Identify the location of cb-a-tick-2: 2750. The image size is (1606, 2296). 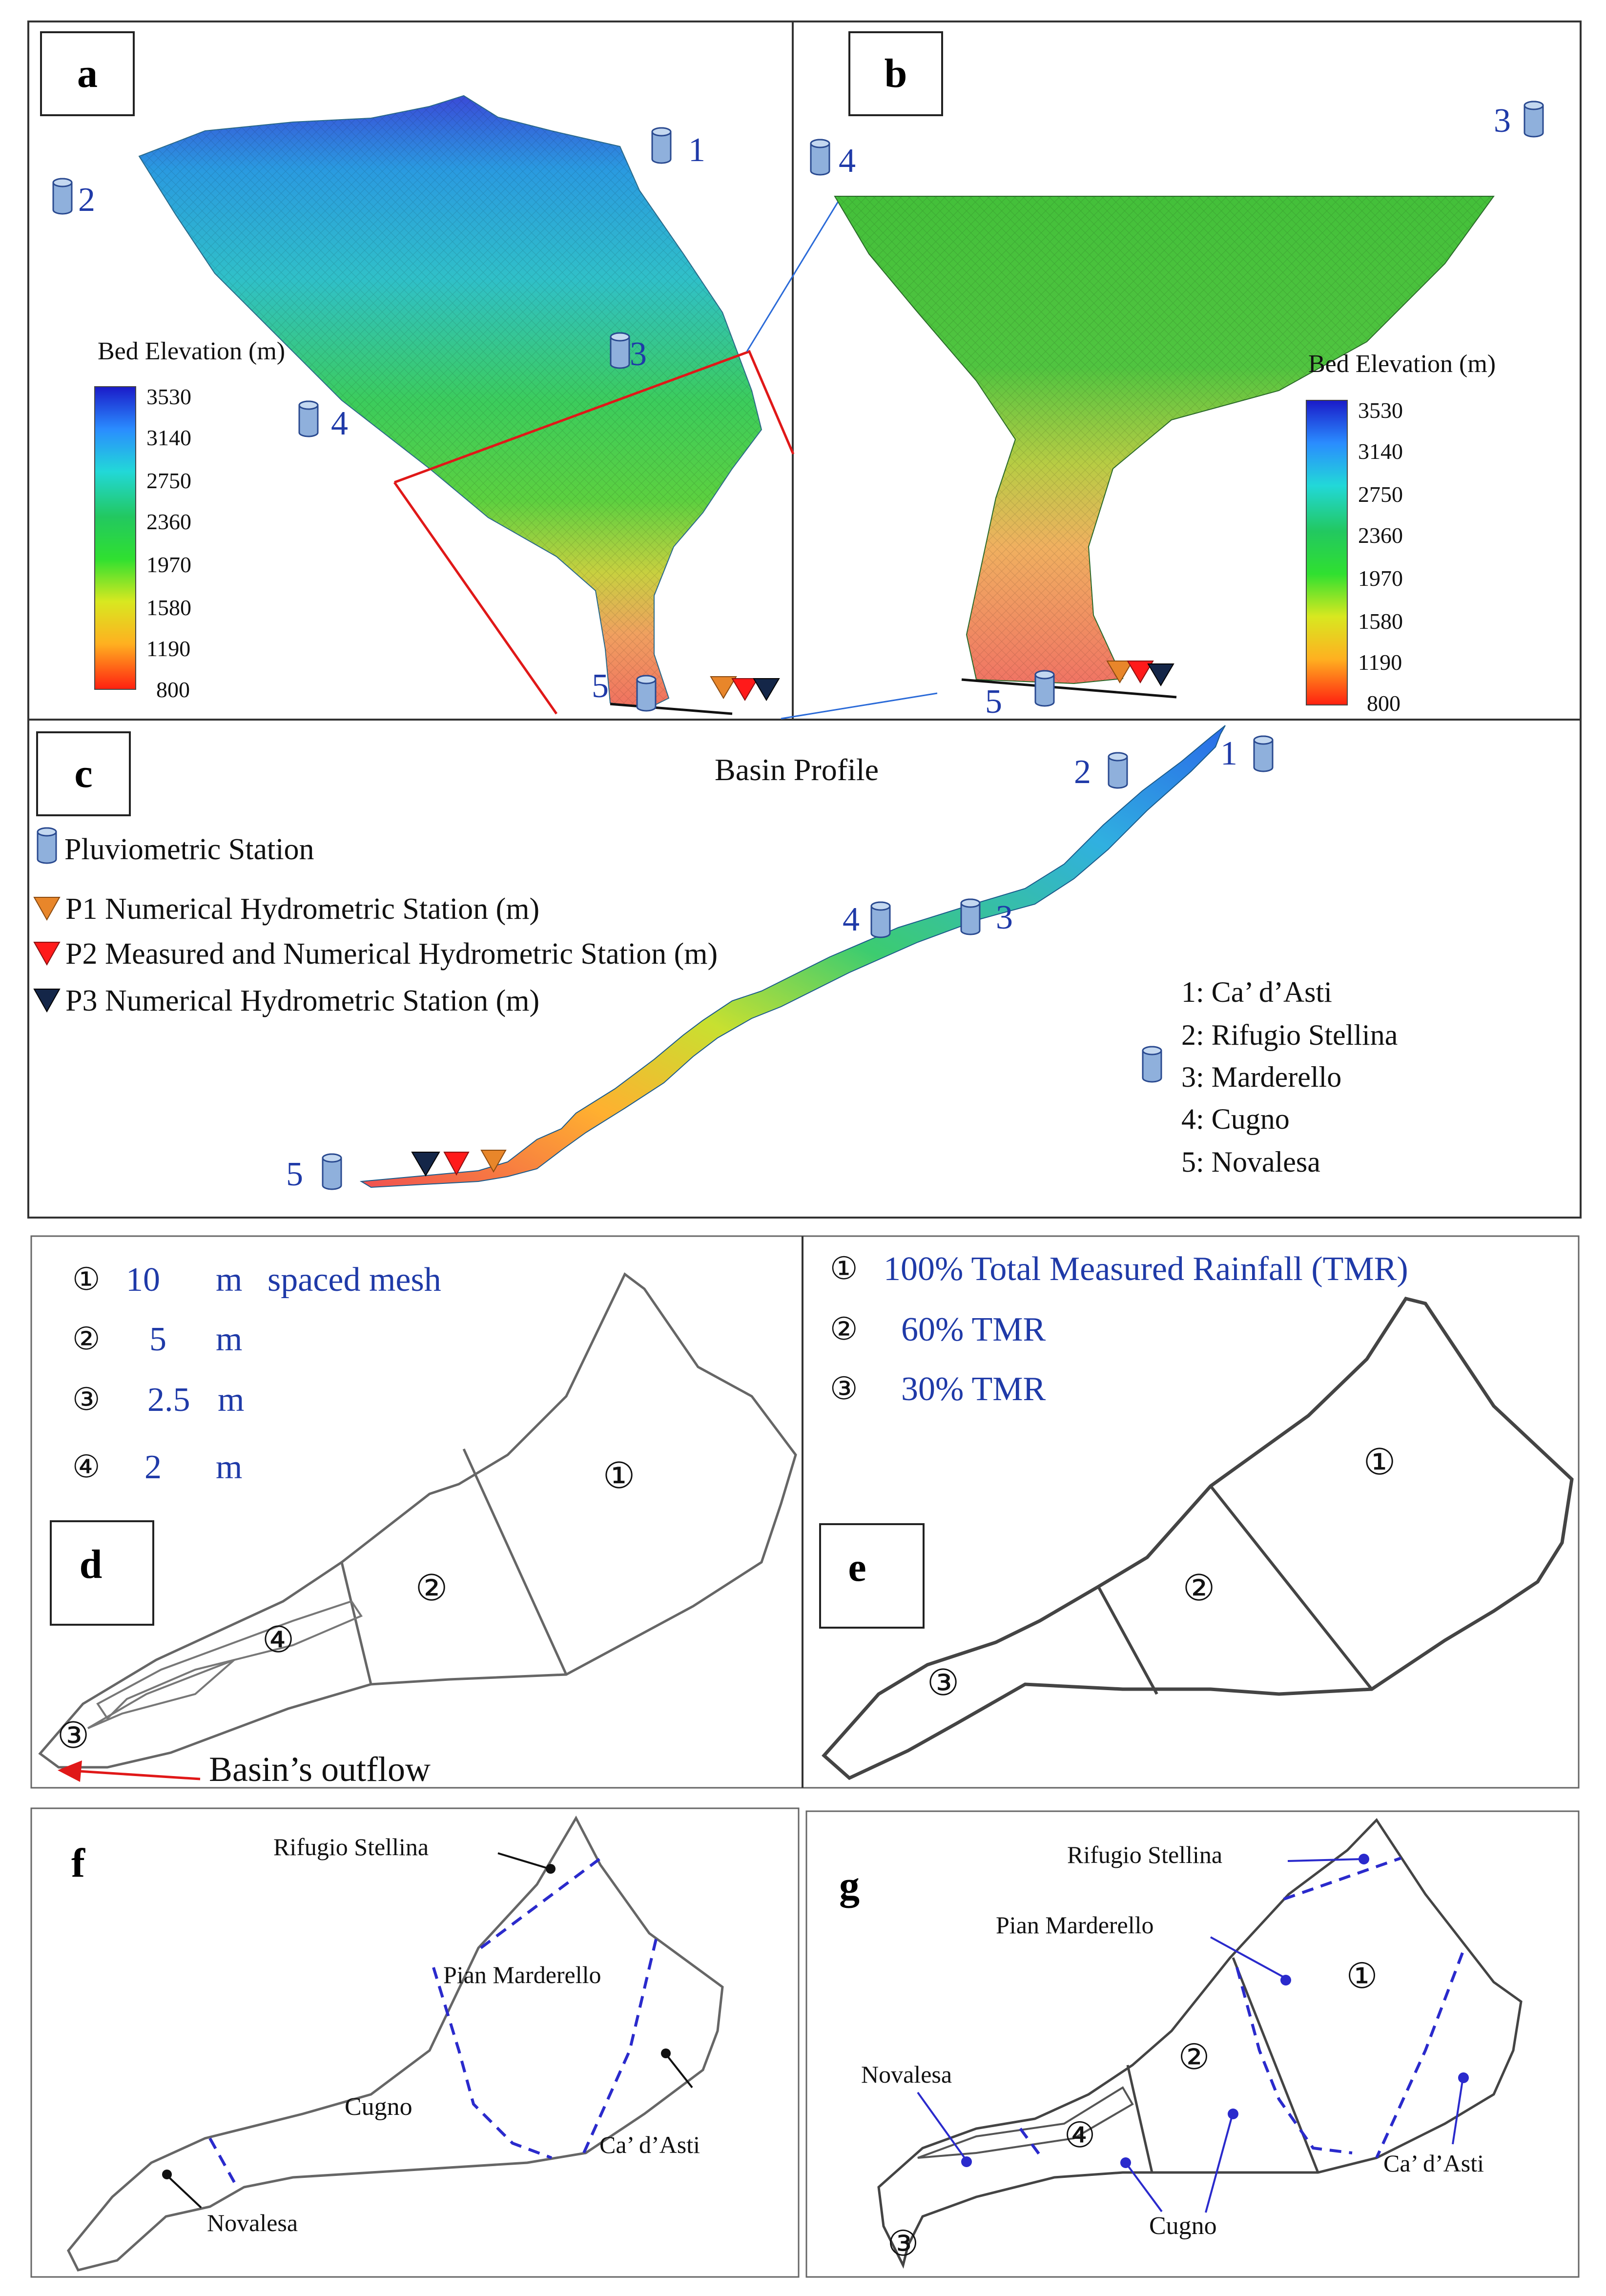
(169, 480).